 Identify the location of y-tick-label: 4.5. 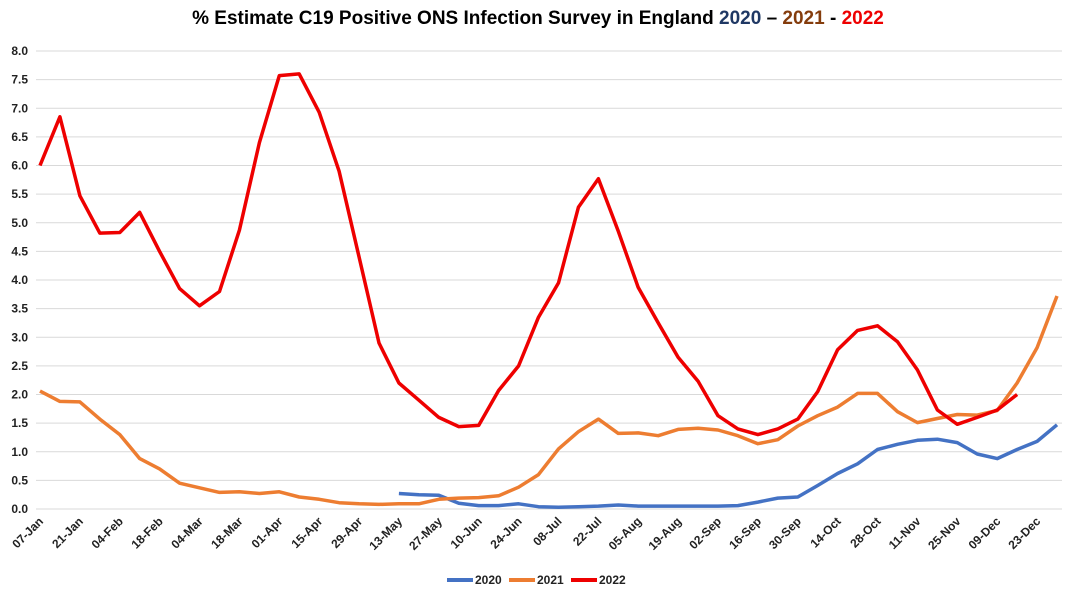
(19, 251).